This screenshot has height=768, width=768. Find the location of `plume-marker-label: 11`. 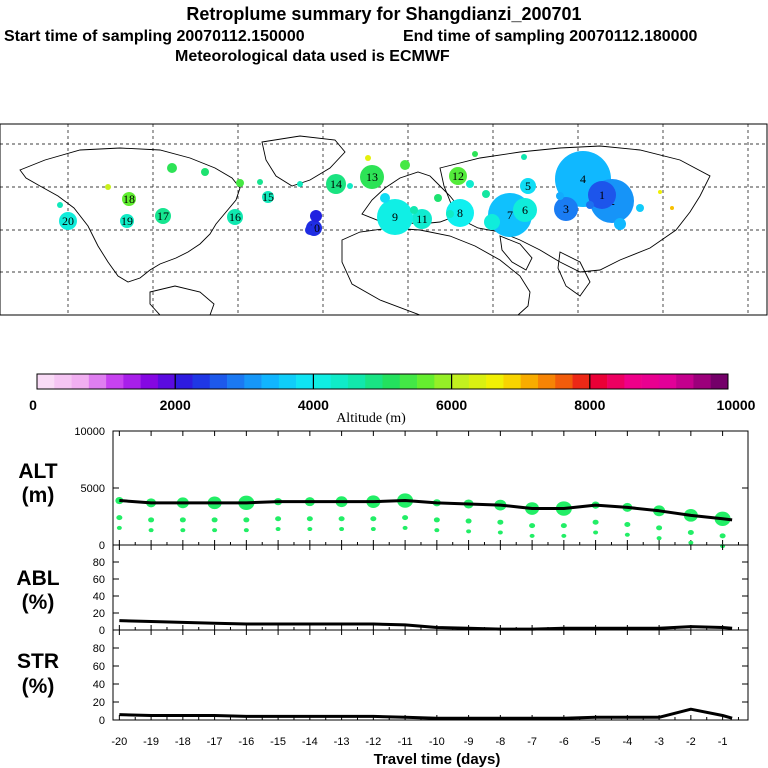

plume-marker-label: 11 is located at coordinates (422, 219).